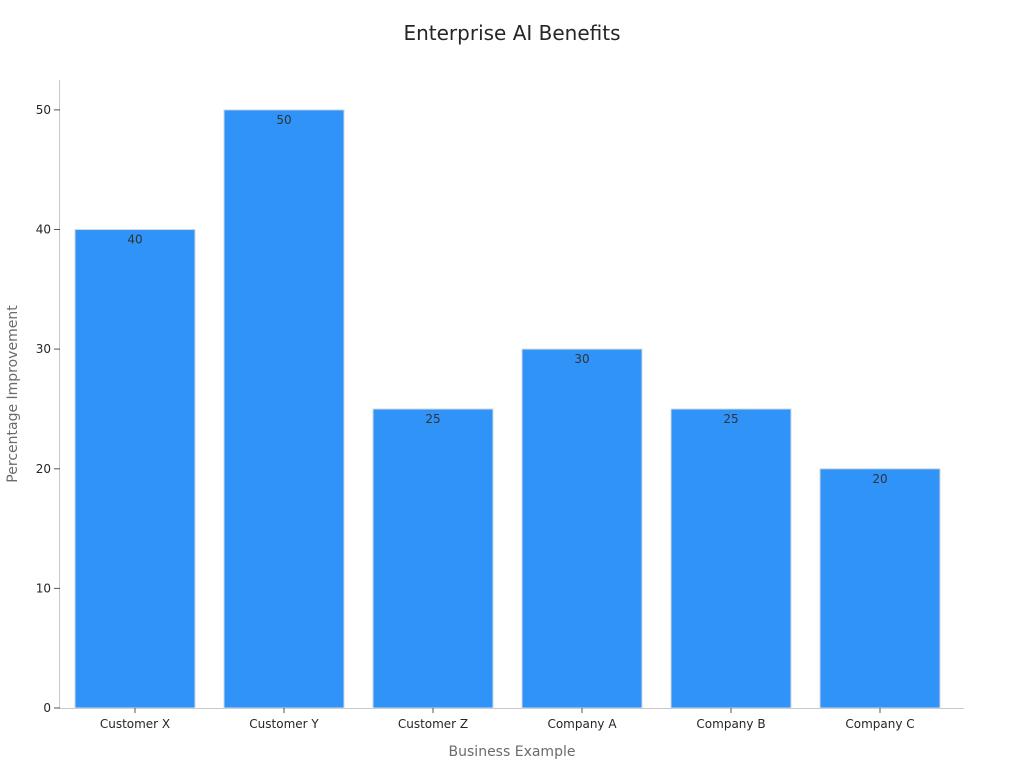 This screenshot has width=1024, height=768. Describe the element at coordinates (582, 724) in the screenshot. I see `x-tick-label: Company A` at that location.